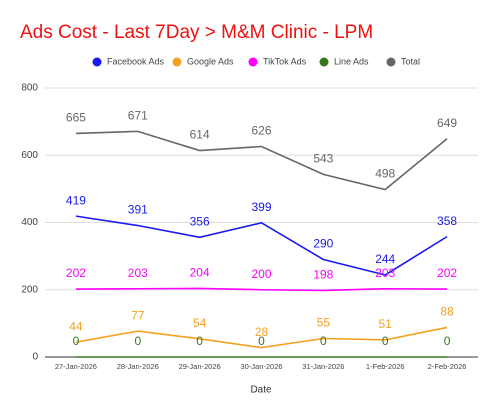  What do you see at coordinates (447, 123) in the screenshot?
I see `data-label: 649` at bounding box center [447, 123].